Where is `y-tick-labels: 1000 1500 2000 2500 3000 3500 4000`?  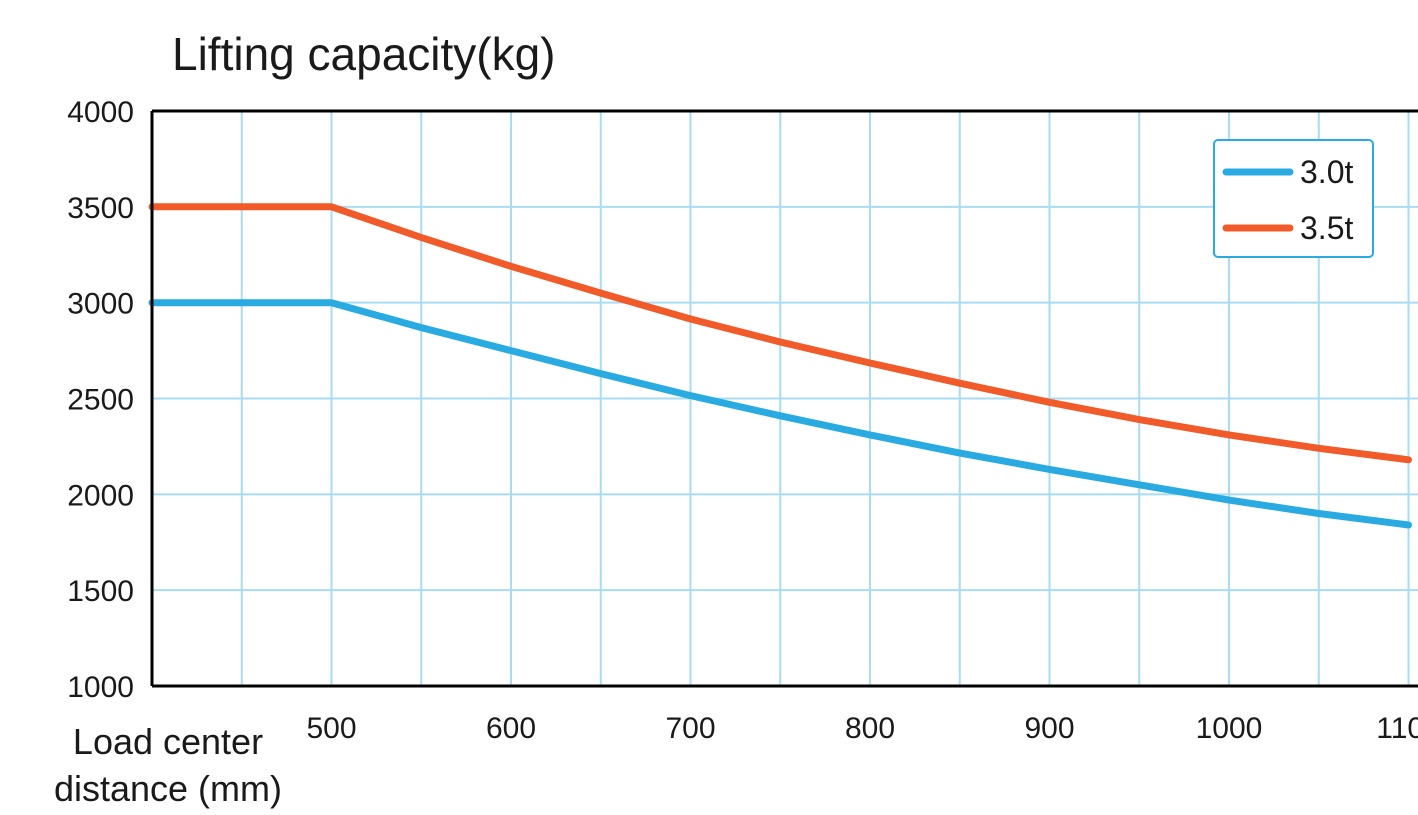
y-tick-labels: 1000 1500 2000 2500 3000 3500 4000 is located at coordinates (100, 400).